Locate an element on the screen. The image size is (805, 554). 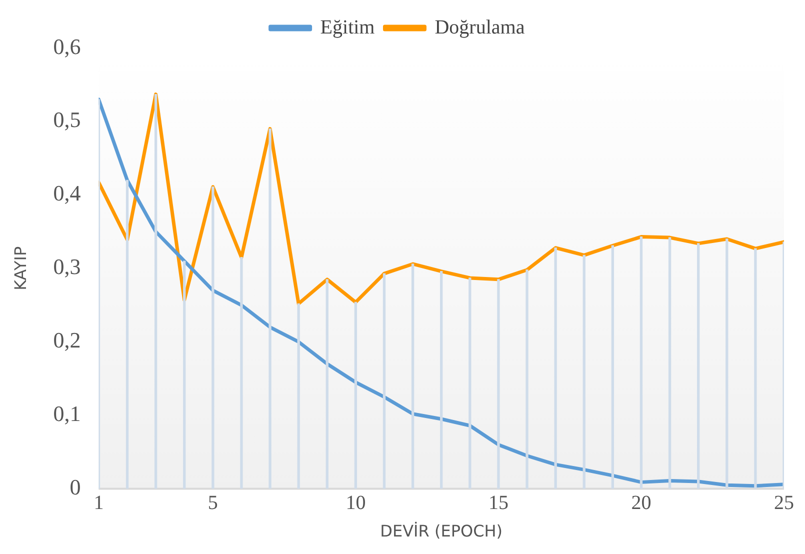
y-tick-label: 0,5 is located at coordinates (67, 119).